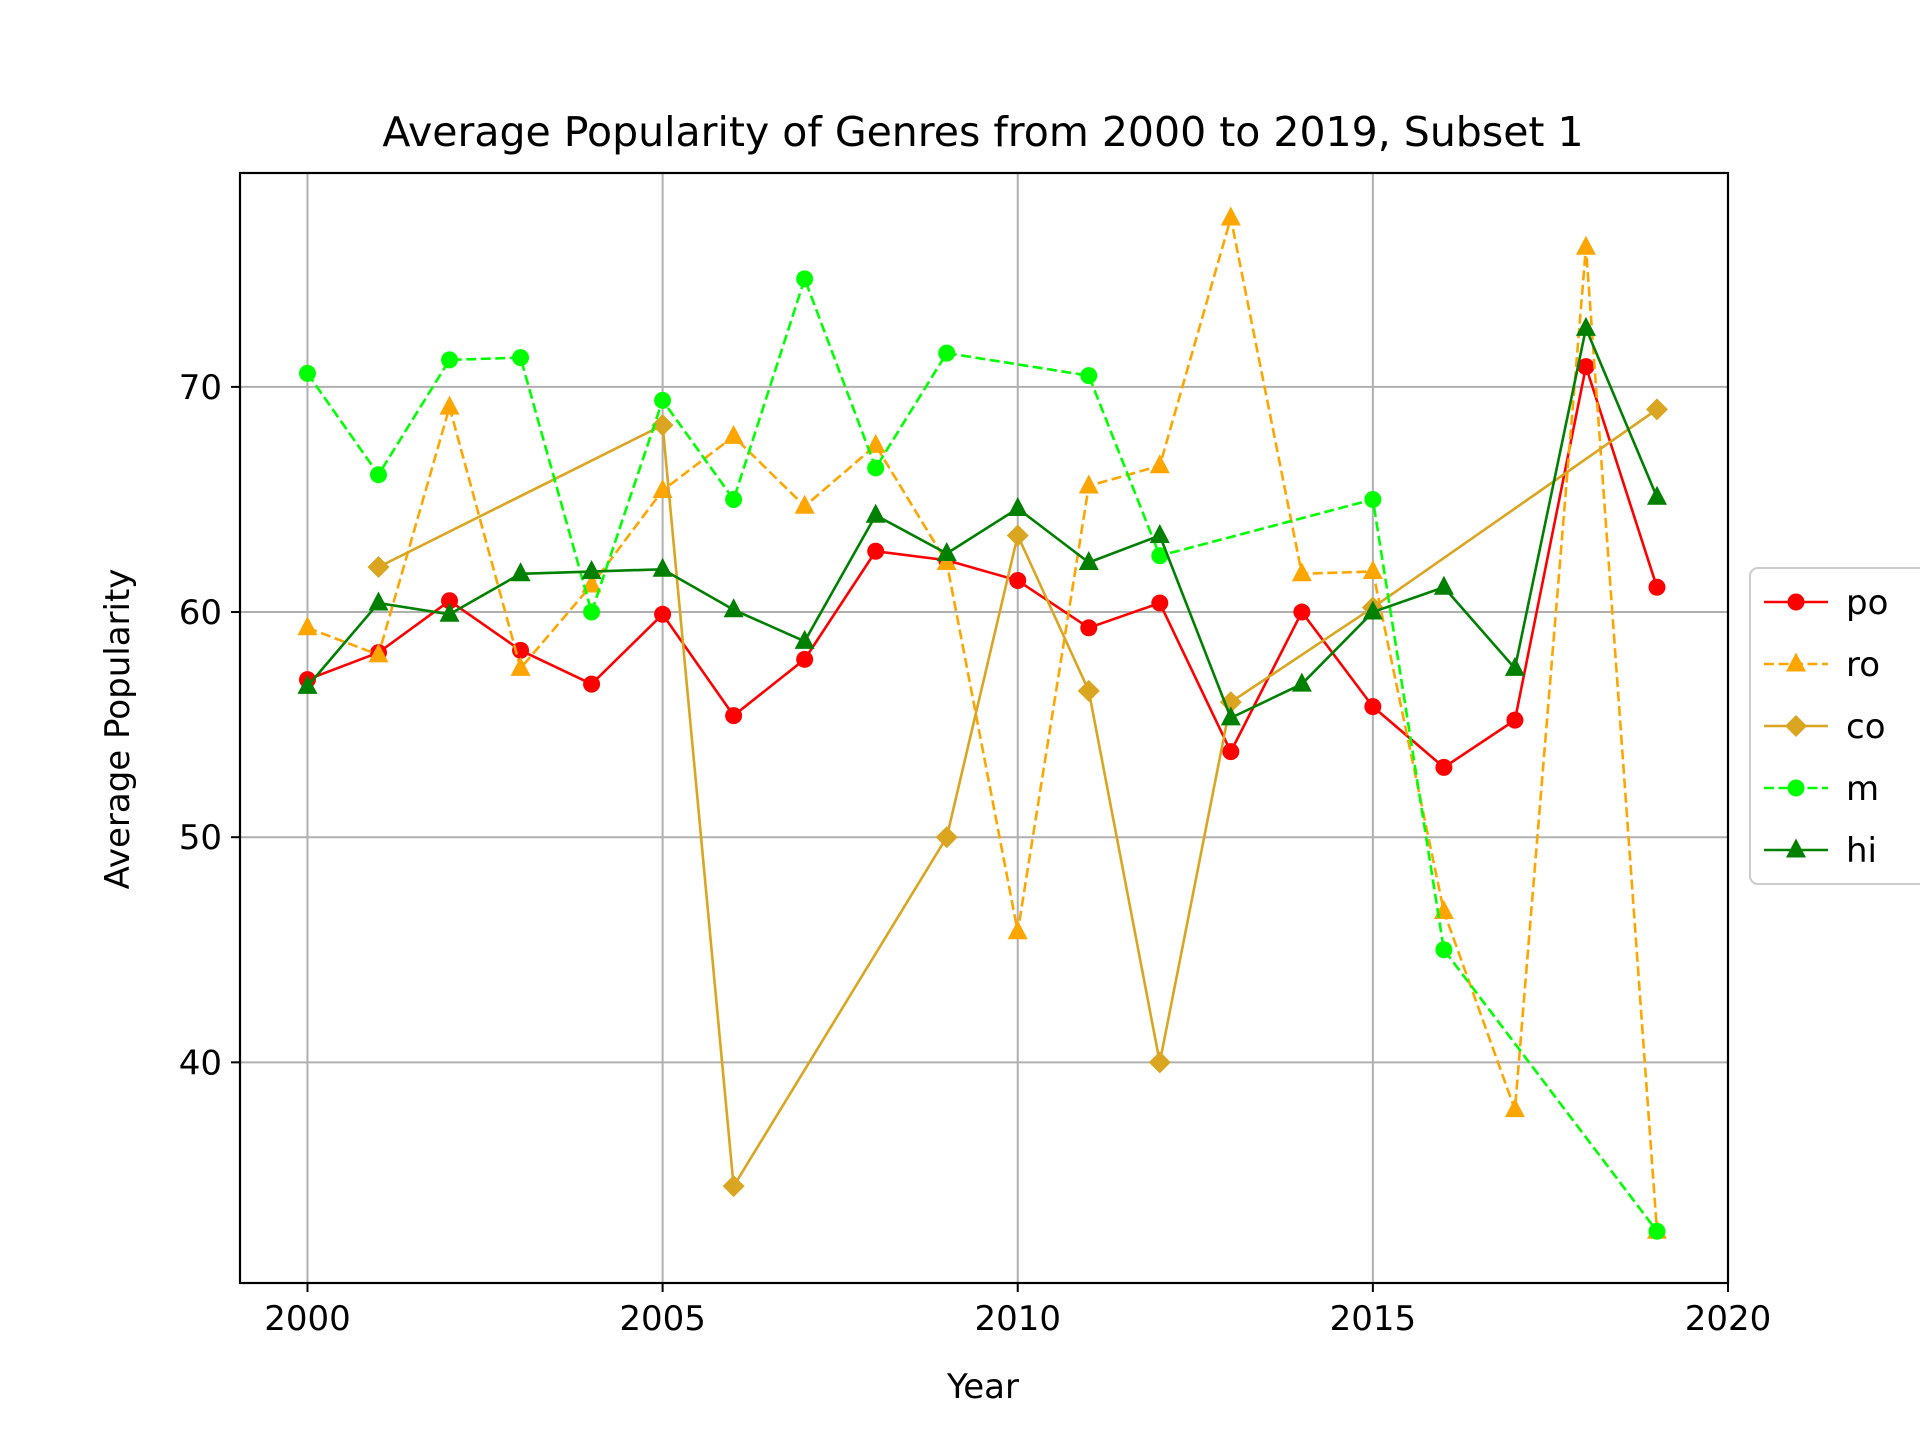 The width and height of the screenshot is (1920, 1440). What do you see at coordinates (1728, 1319) in the screenshot?
I see `x-tick-label: 2020` at bounding box center [1728, 1319].